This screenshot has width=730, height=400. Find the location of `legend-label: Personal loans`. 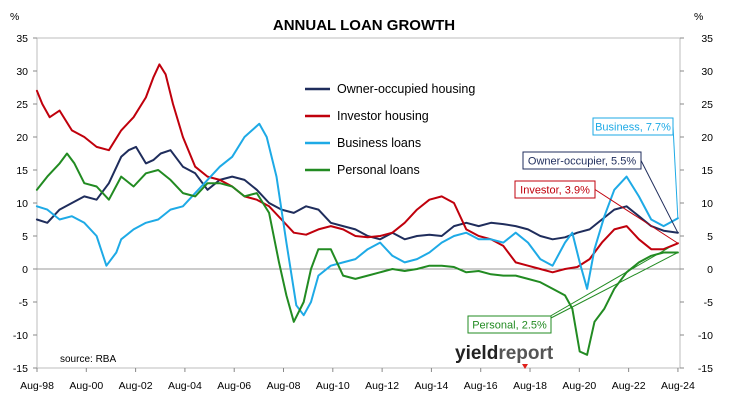

legend-label: Personal loans is located at coordinates (378, 170).